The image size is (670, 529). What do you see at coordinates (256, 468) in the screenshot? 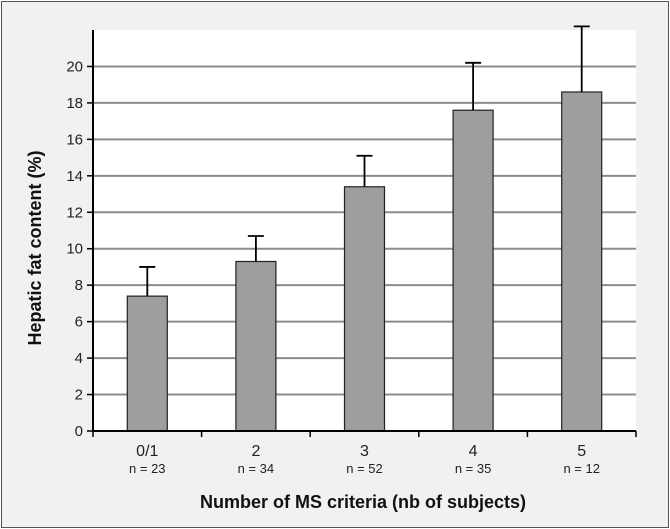
I see `sample-size-label: n = 34` at bounding box center [256, 468].